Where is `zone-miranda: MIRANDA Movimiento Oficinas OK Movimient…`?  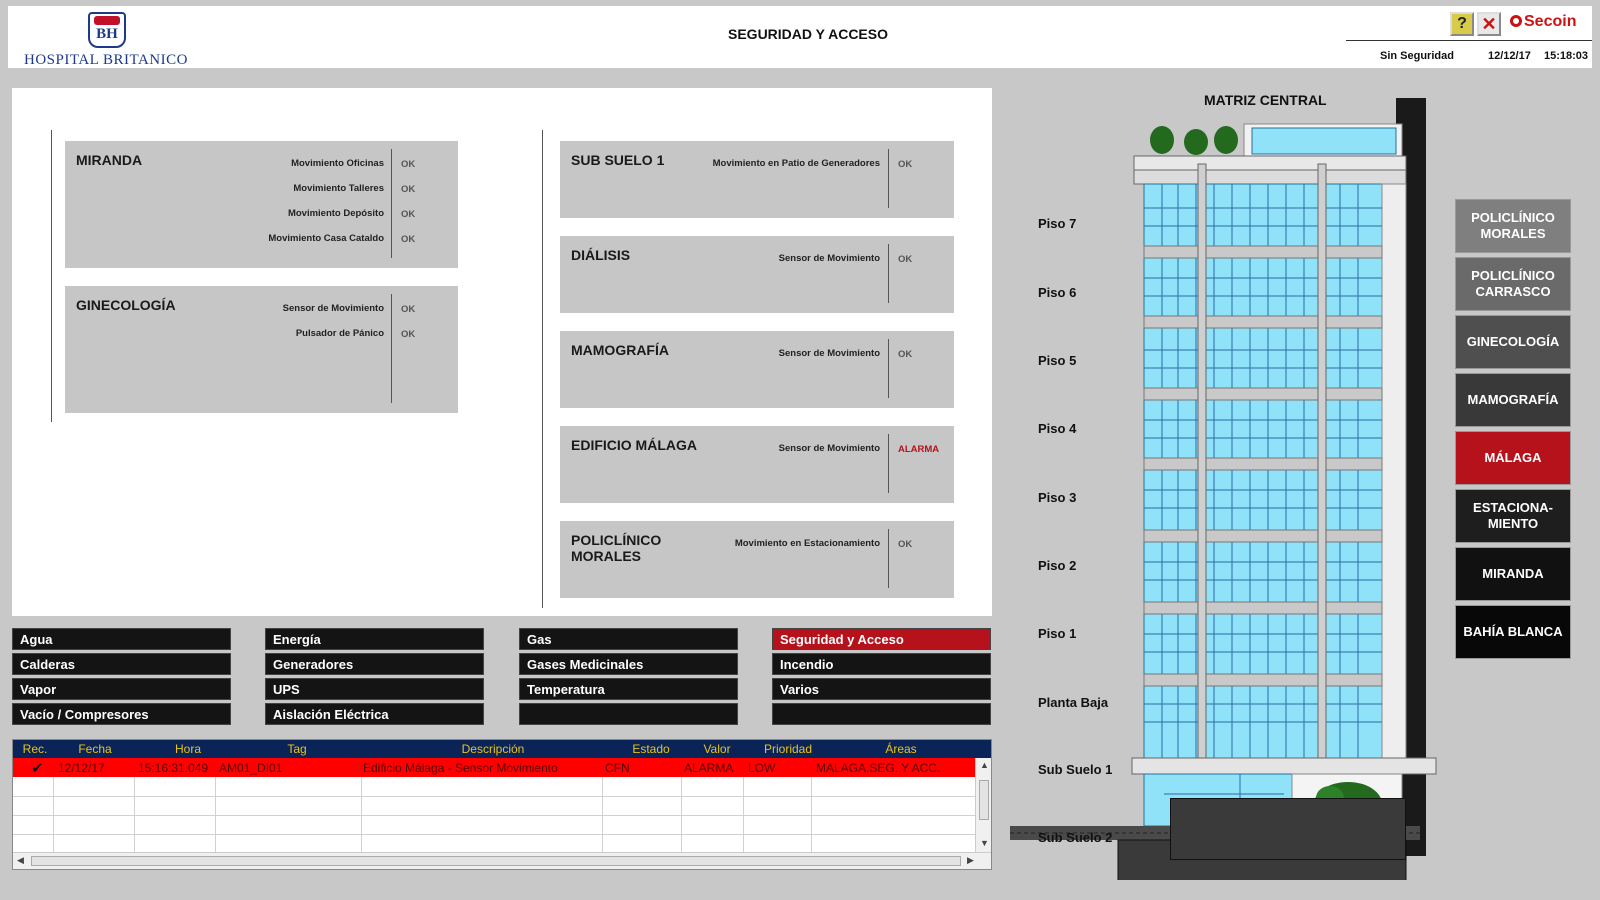 zone-miranda: MIRANDA Movimiento Oficinas OK Movimient… is located at coordinates (261, 204).